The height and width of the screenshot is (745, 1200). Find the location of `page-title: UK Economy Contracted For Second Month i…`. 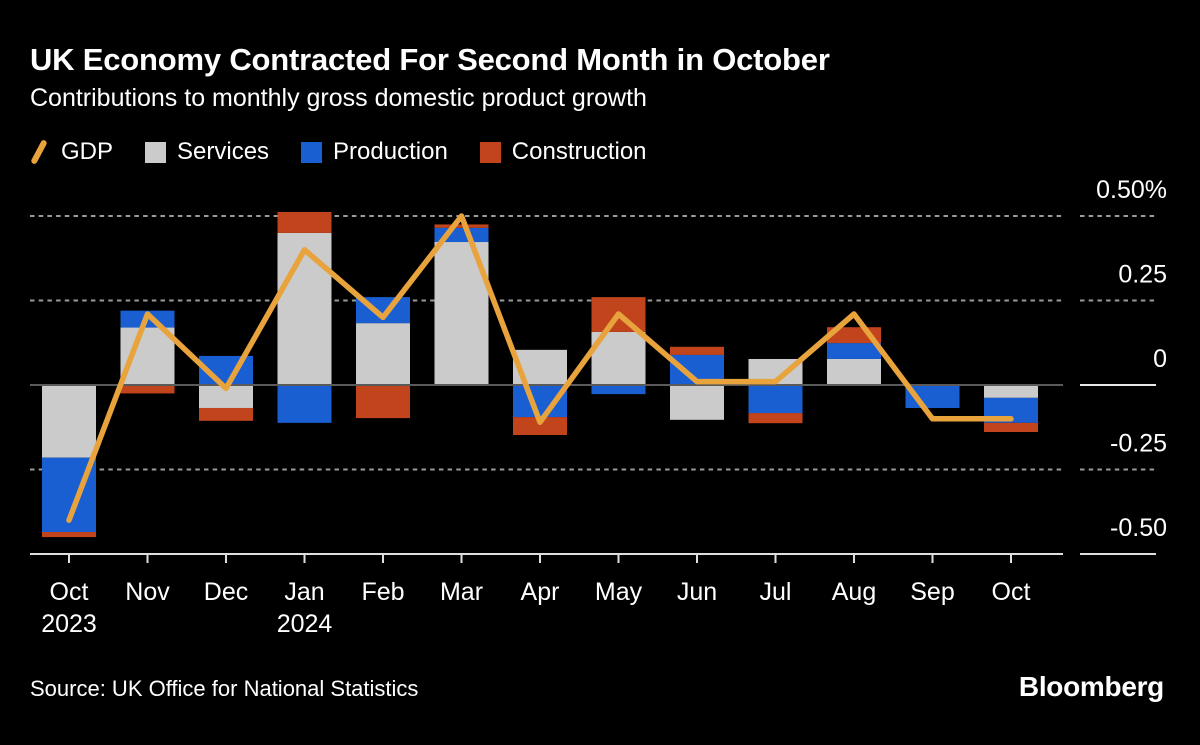

page-title: UK Economy Contracted For Second Month i… is located at coordinates (430, 59).